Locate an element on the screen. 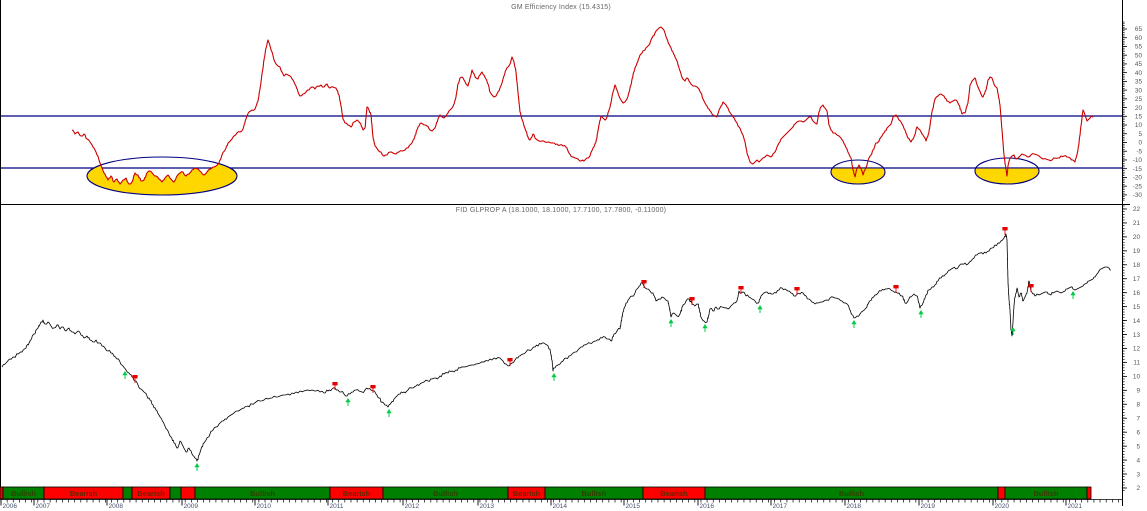 The height and width of the screenshot is (511, 1147). y-axis-label: 4 is located at coordinates (1138, 460).